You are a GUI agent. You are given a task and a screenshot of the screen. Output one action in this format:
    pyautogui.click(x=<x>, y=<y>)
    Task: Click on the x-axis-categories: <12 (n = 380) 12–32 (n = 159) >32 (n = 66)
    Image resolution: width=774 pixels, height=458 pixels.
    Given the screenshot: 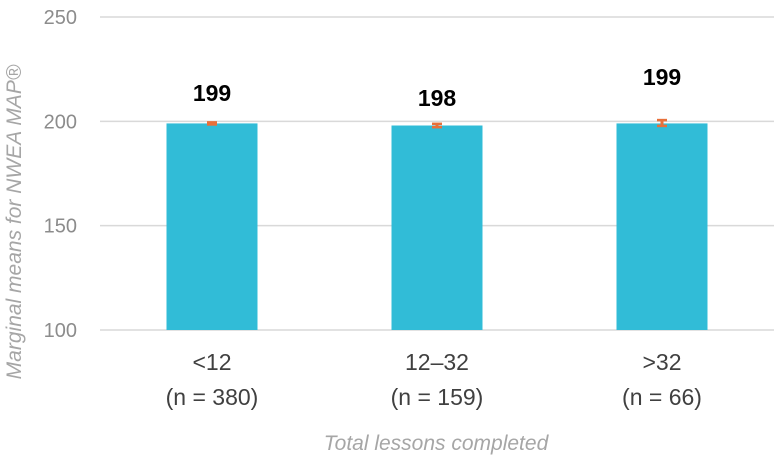 What is the action you would take?
    pyautogui.click(x=434, y=379)
    